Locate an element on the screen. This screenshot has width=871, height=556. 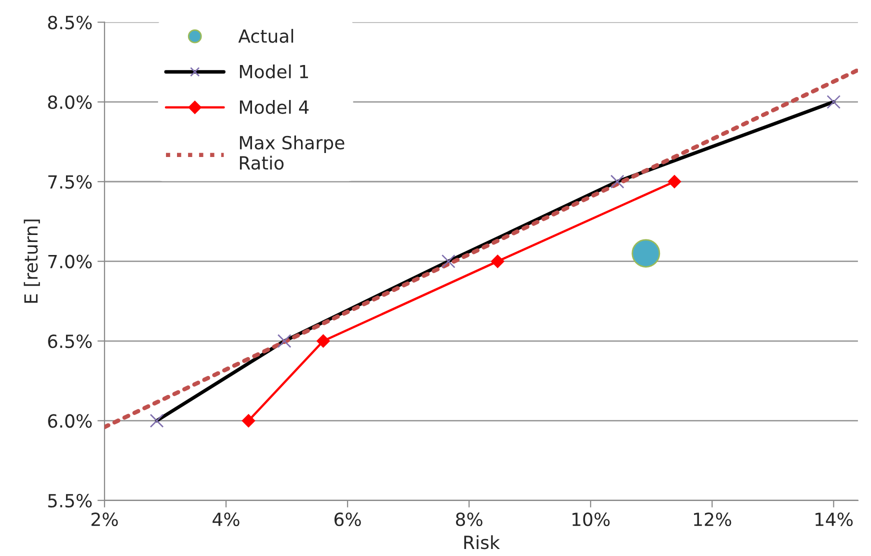
x-tick-label: 6% is located at coordinates (347, 519).